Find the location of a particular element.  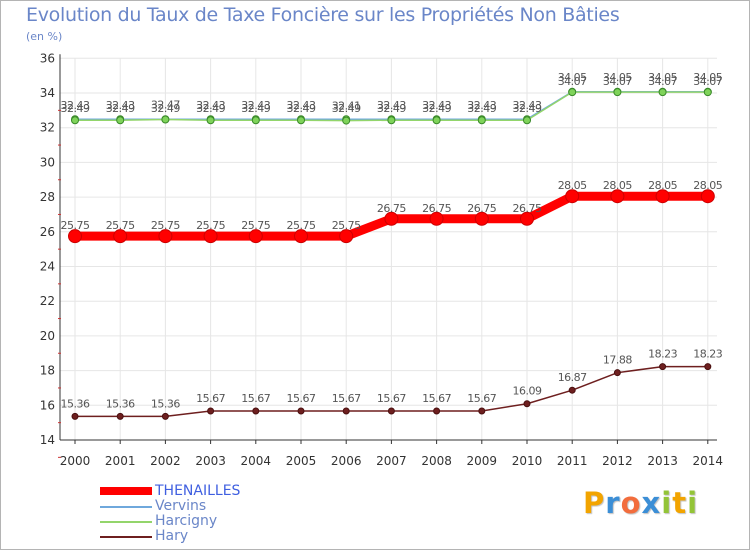

logo-letter: P is located at coordinates (594, 503).